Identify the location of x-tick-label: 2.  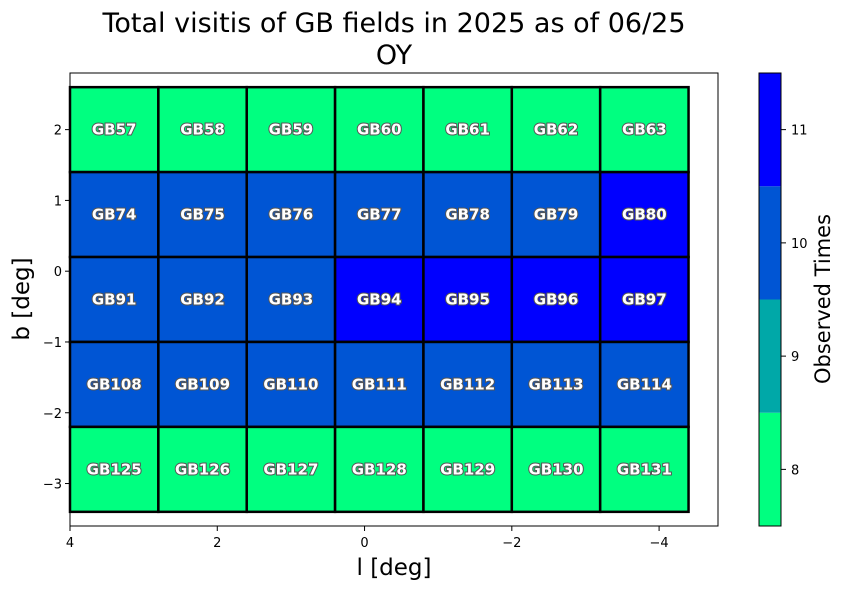
(217, 543).